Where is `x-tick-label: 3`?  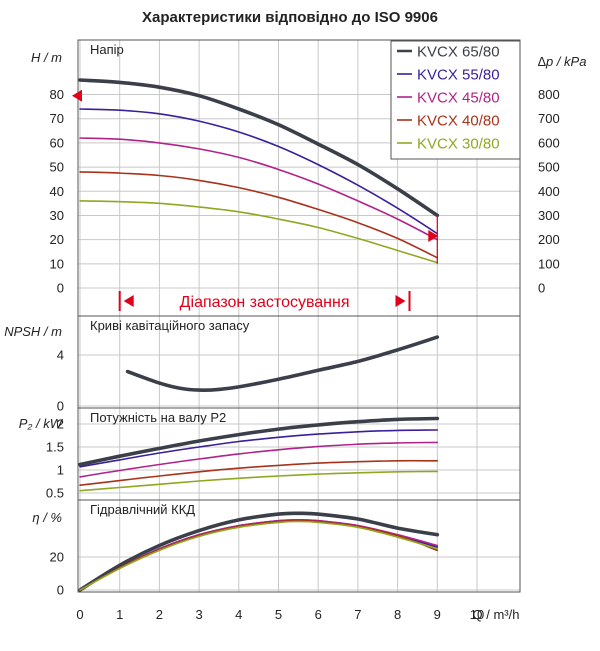 x-tick-label: 3 is located at coordinates (198, 614).